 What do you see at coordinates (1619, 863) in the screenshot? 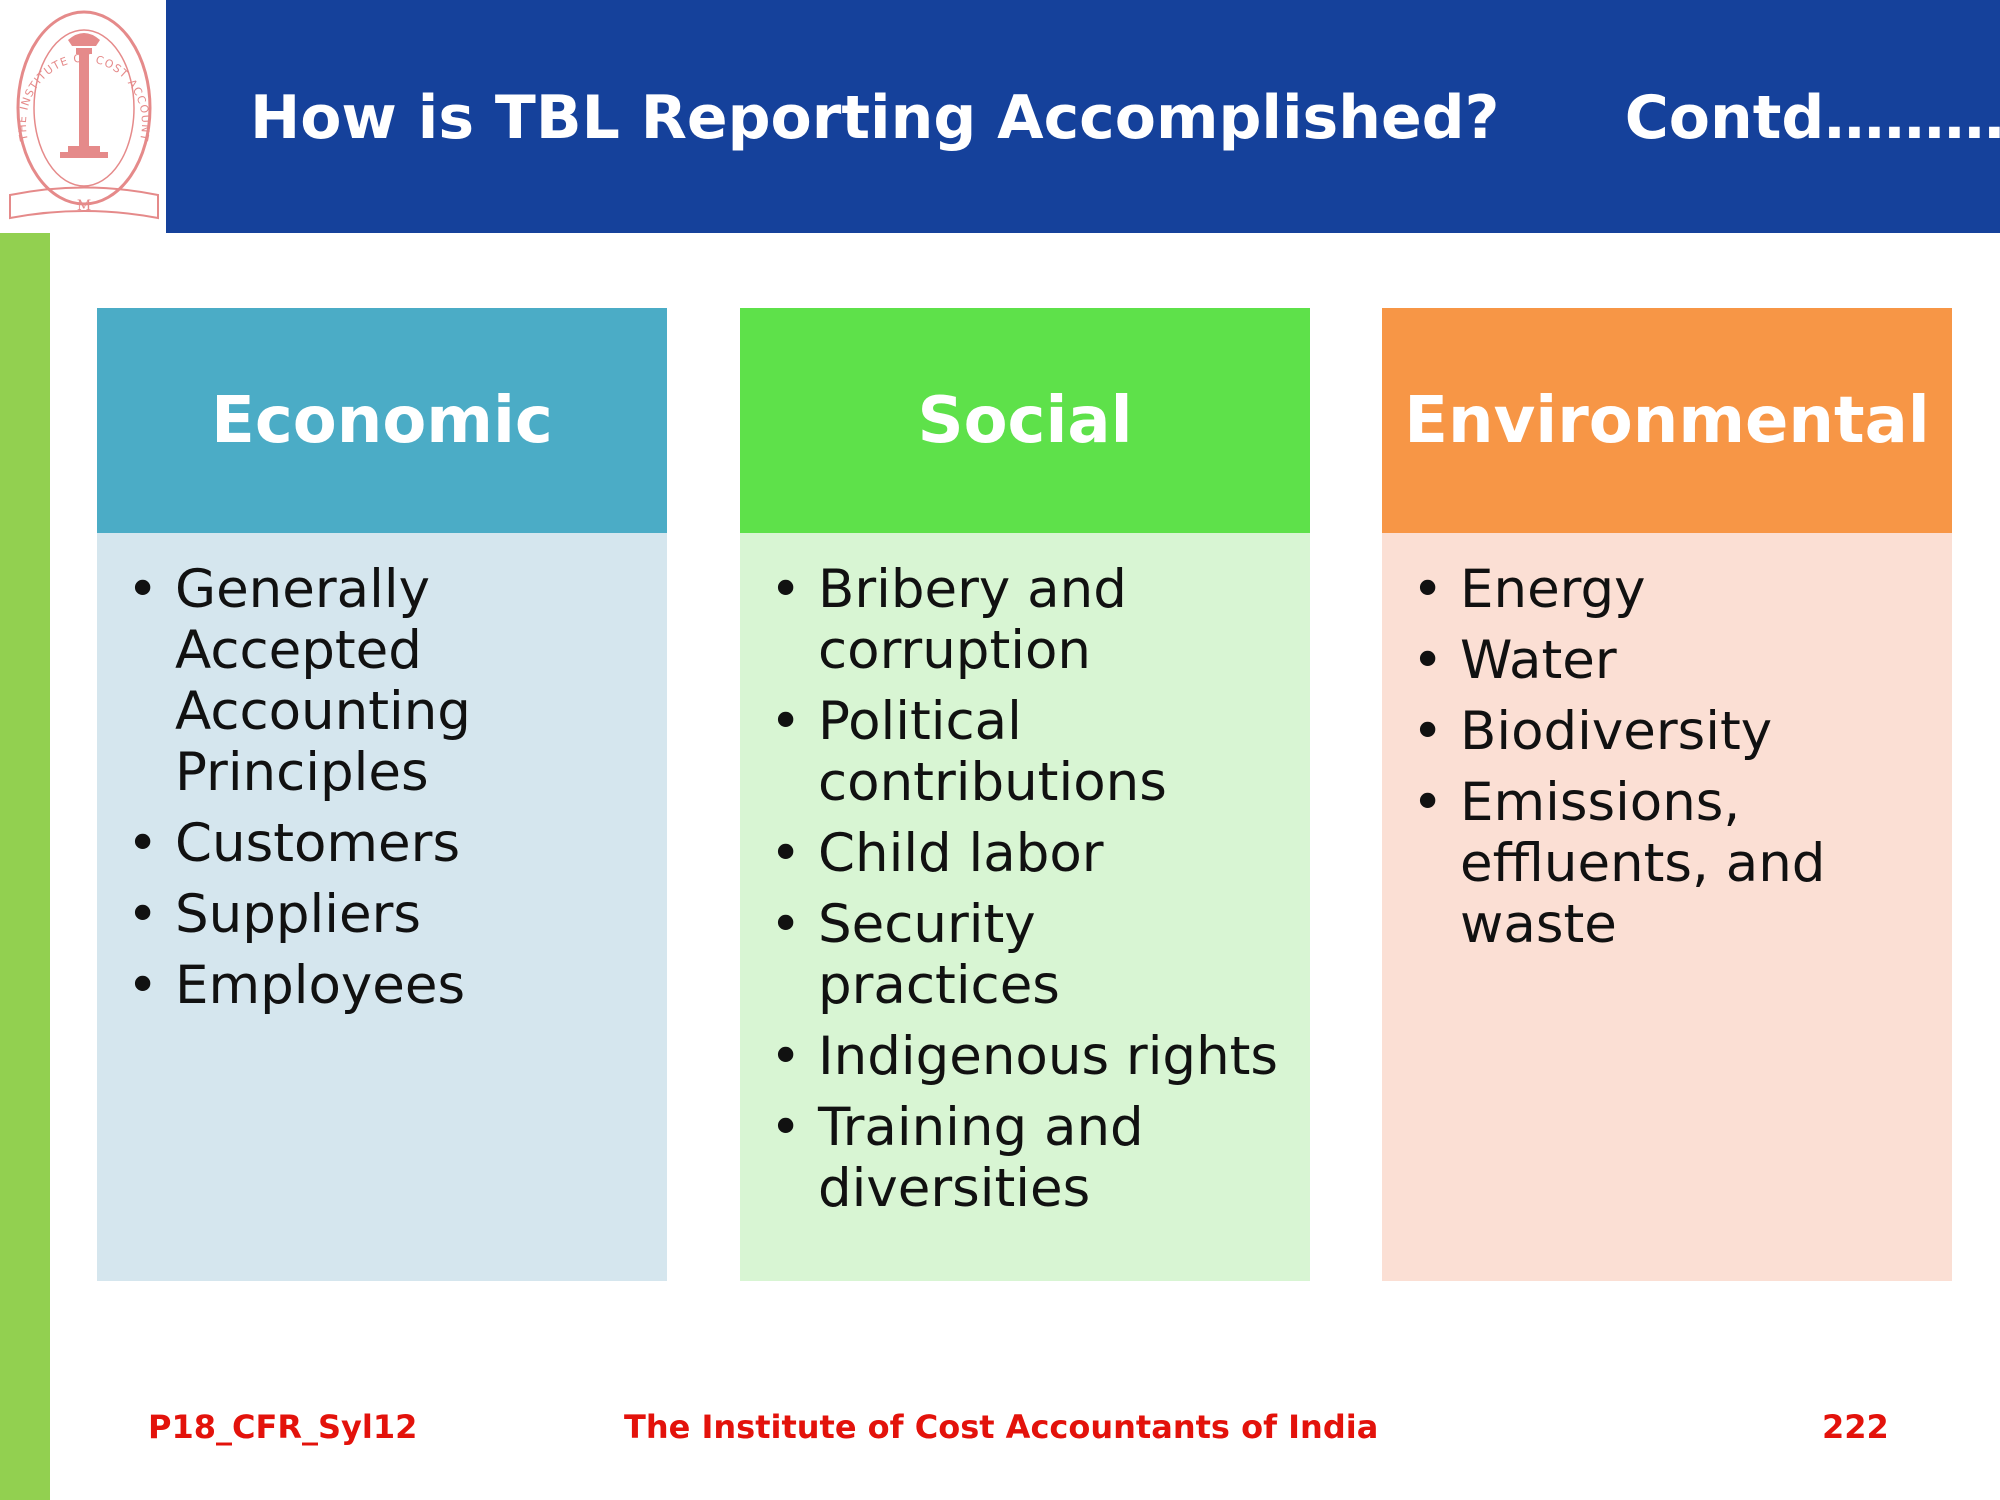
I see `list-item: • Emissions, effluents, and waste` at bounding box center [1619, 863].